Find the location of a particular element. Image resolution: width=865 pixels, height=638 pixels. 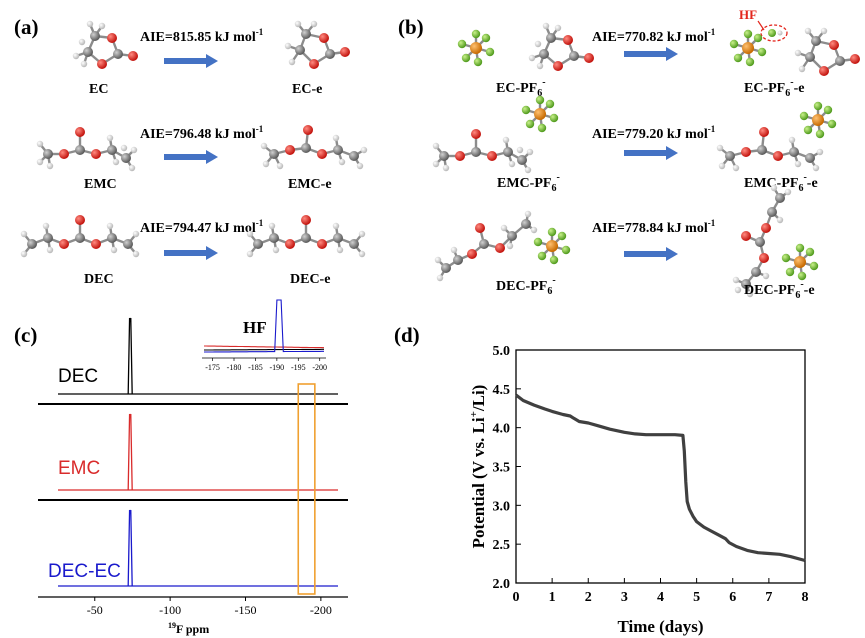

mol-emc-pf6-atom-o is located at coordinates (460, 156).